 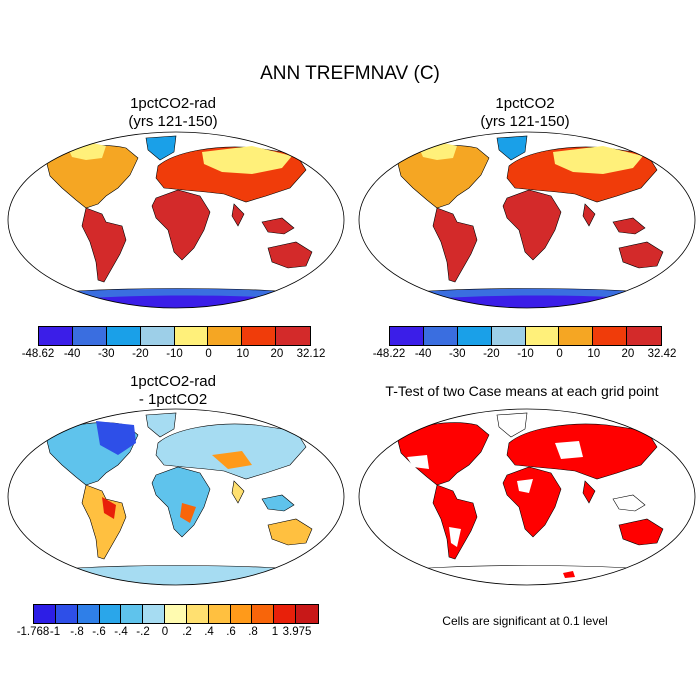 I want to click on panel-title-difference: 1pctCO2-rad - 1pctCO2, so click(x=173, y=391).